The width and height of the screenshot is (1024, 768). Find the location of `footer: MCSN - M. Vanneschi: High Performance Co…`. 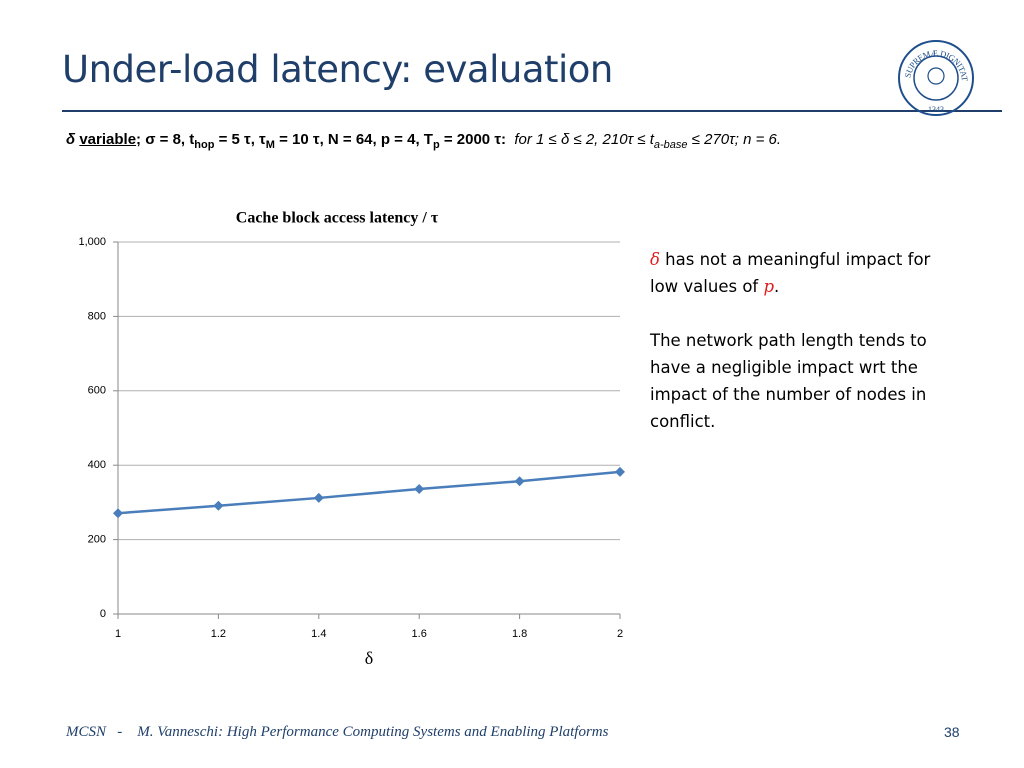

footer: MCSN - M. Vanneschi: High Performance Co… is located at coordinates (337, 732).